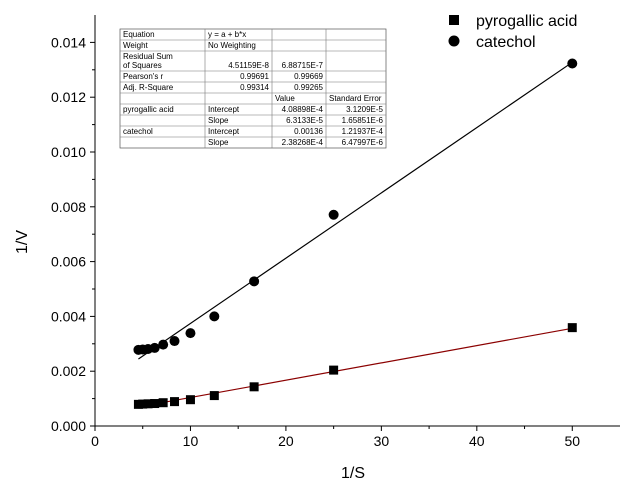  Describe the element at coordinates (363, 131) in the screenshot. I see `table-cell: 1.21937E-4` at that location.